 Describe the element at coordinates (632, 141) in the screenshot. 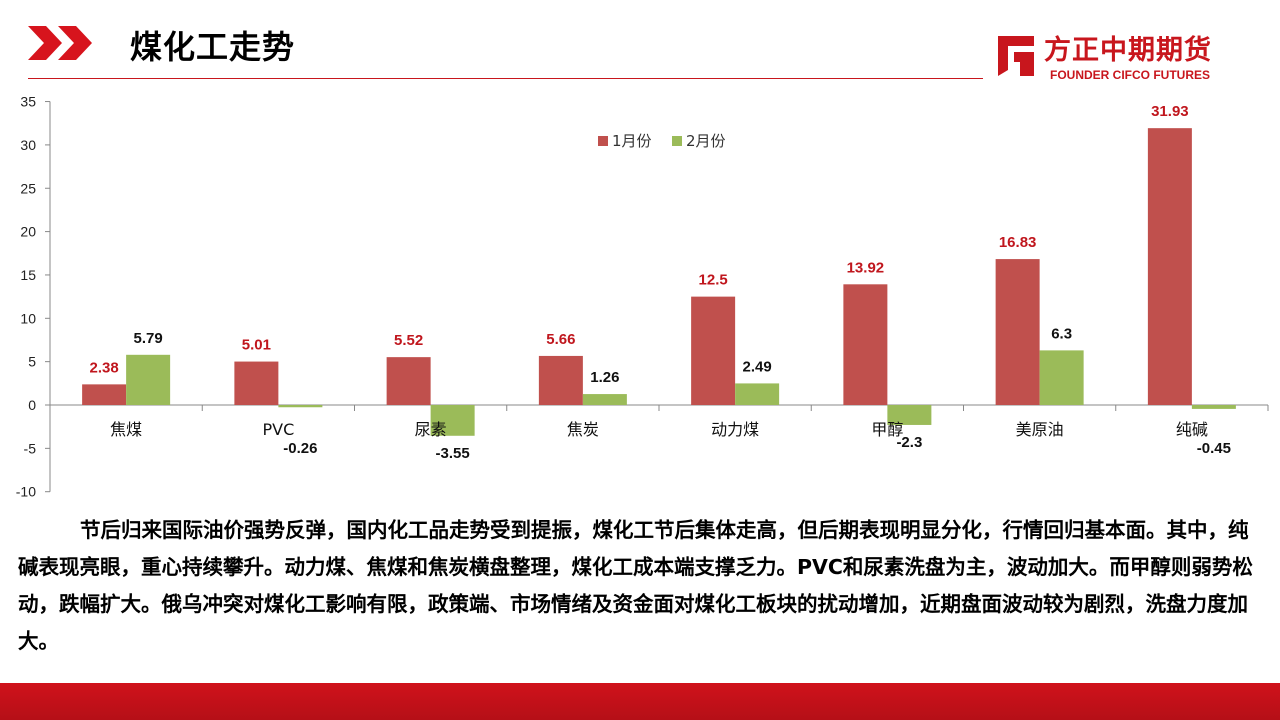

I see `legend-label: 1月份` at that location.